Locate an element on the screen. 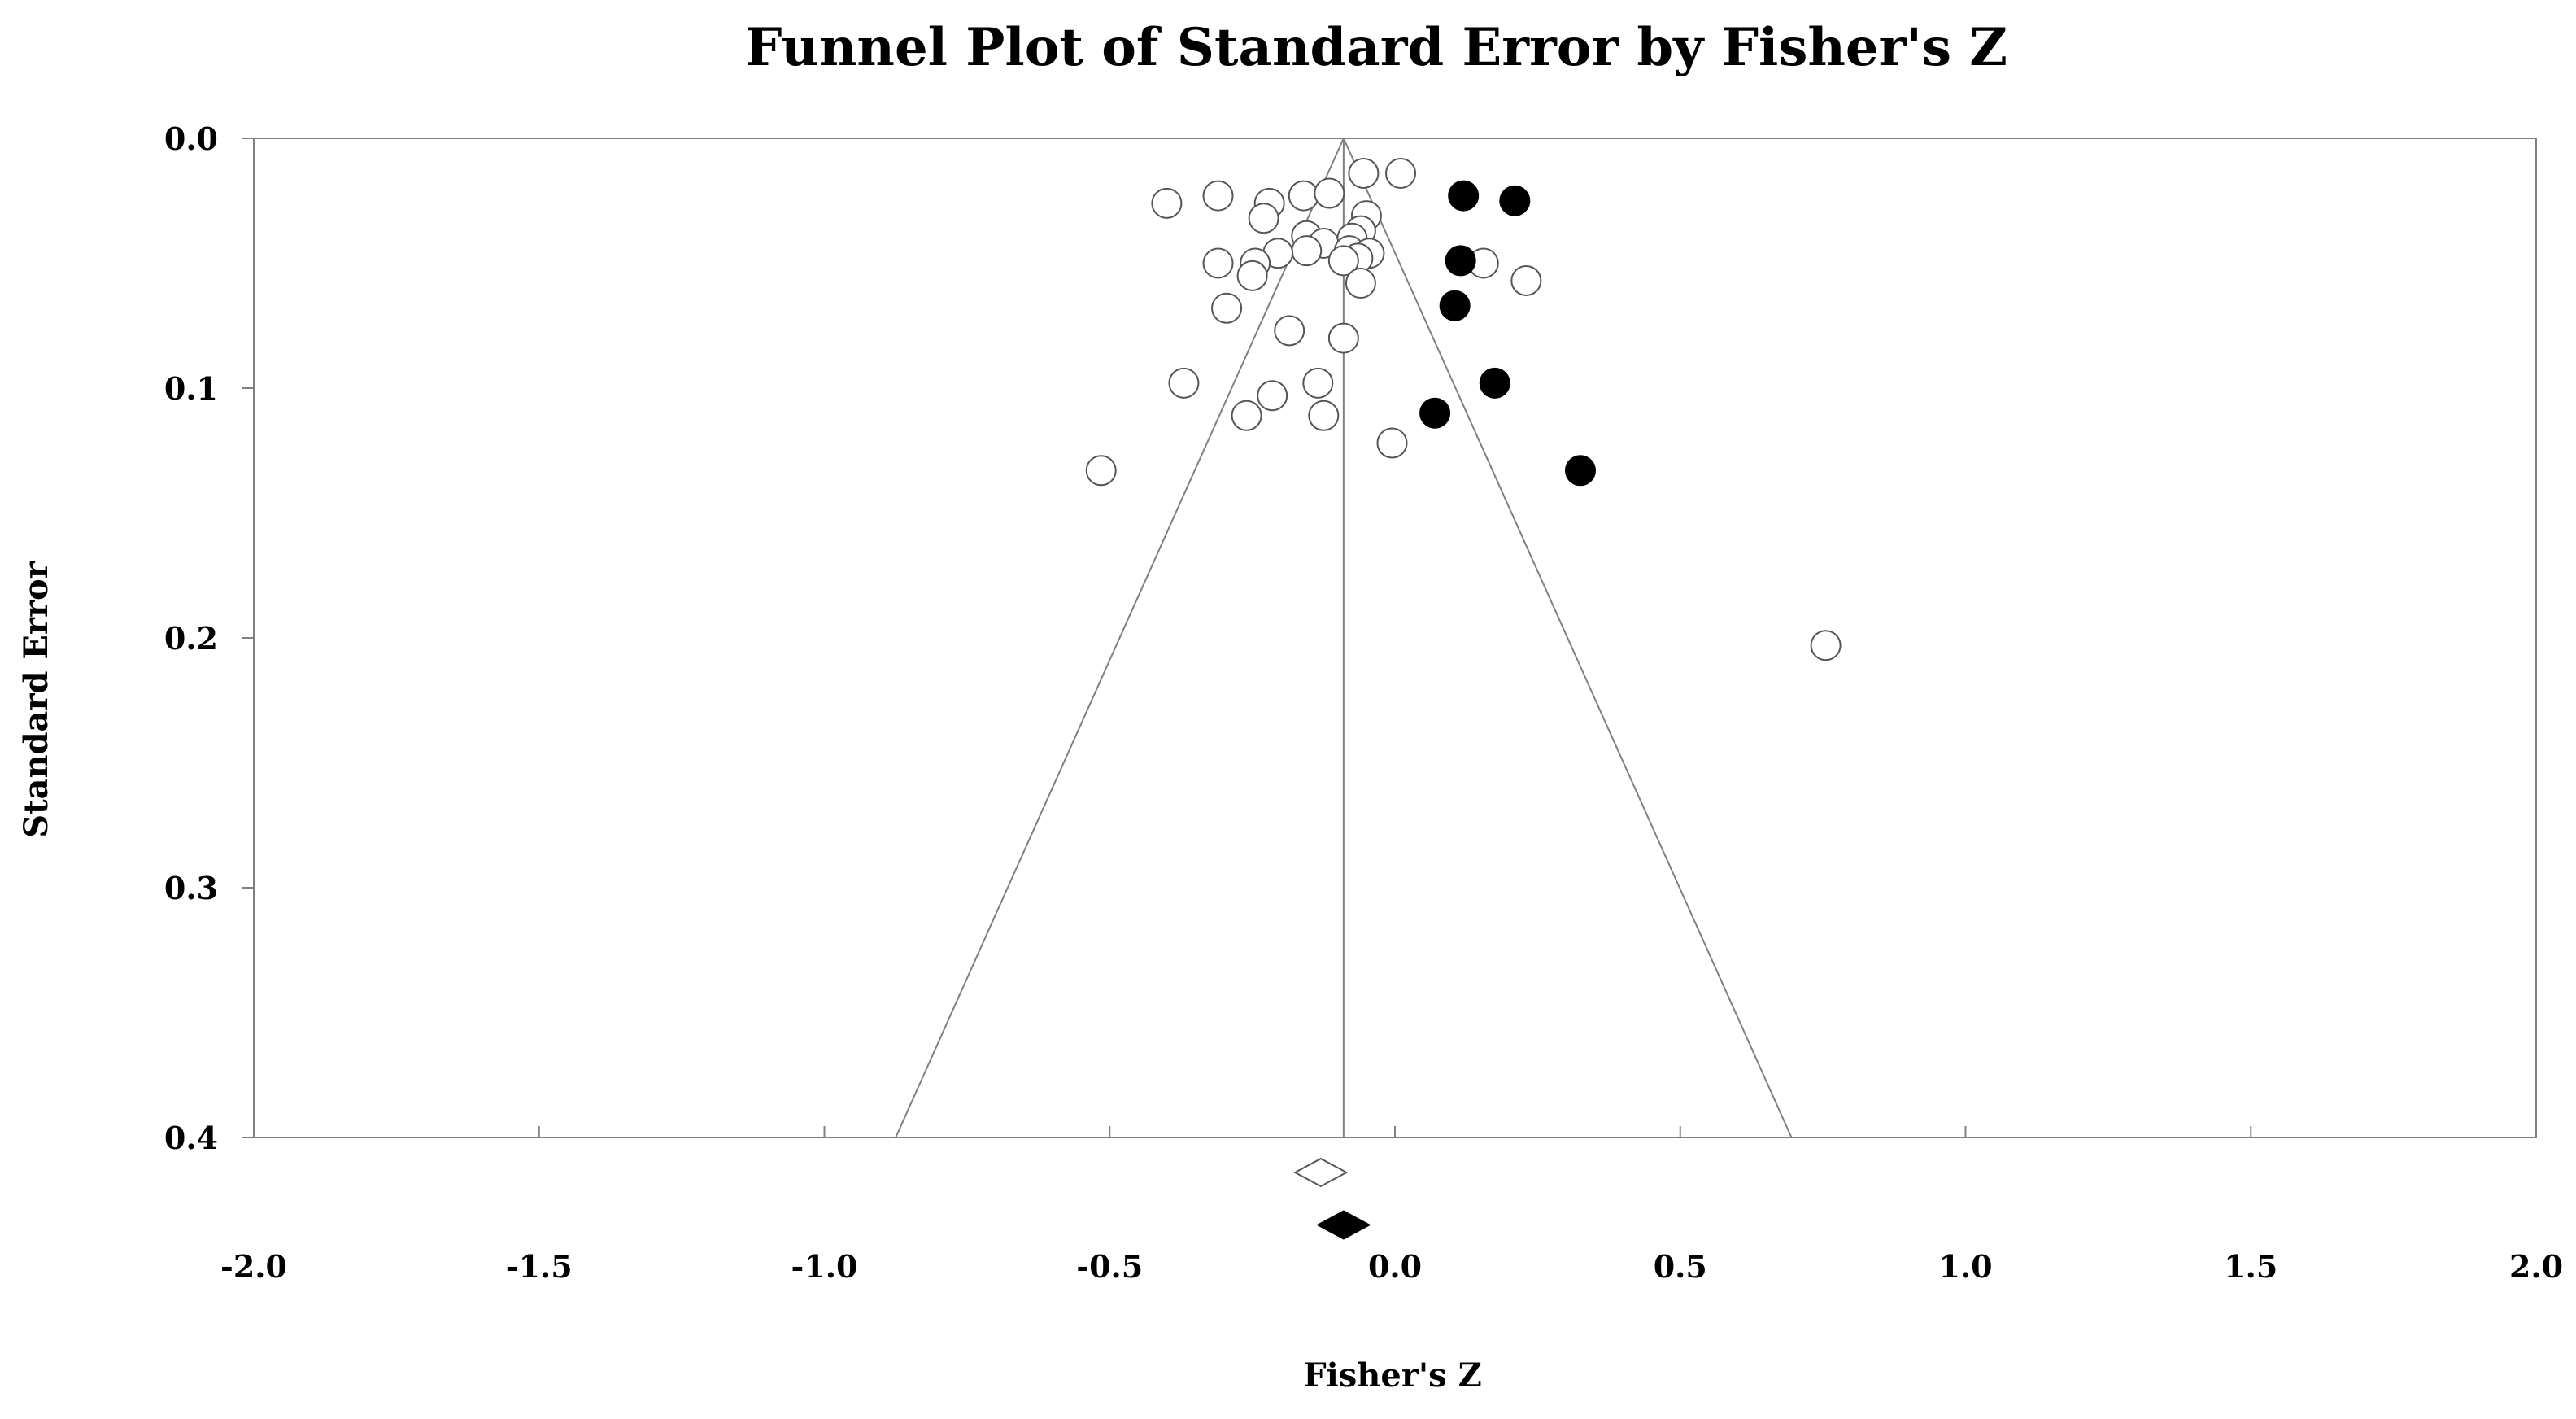  y-tick-label: 0.0 is located at coordinates (191, 138).